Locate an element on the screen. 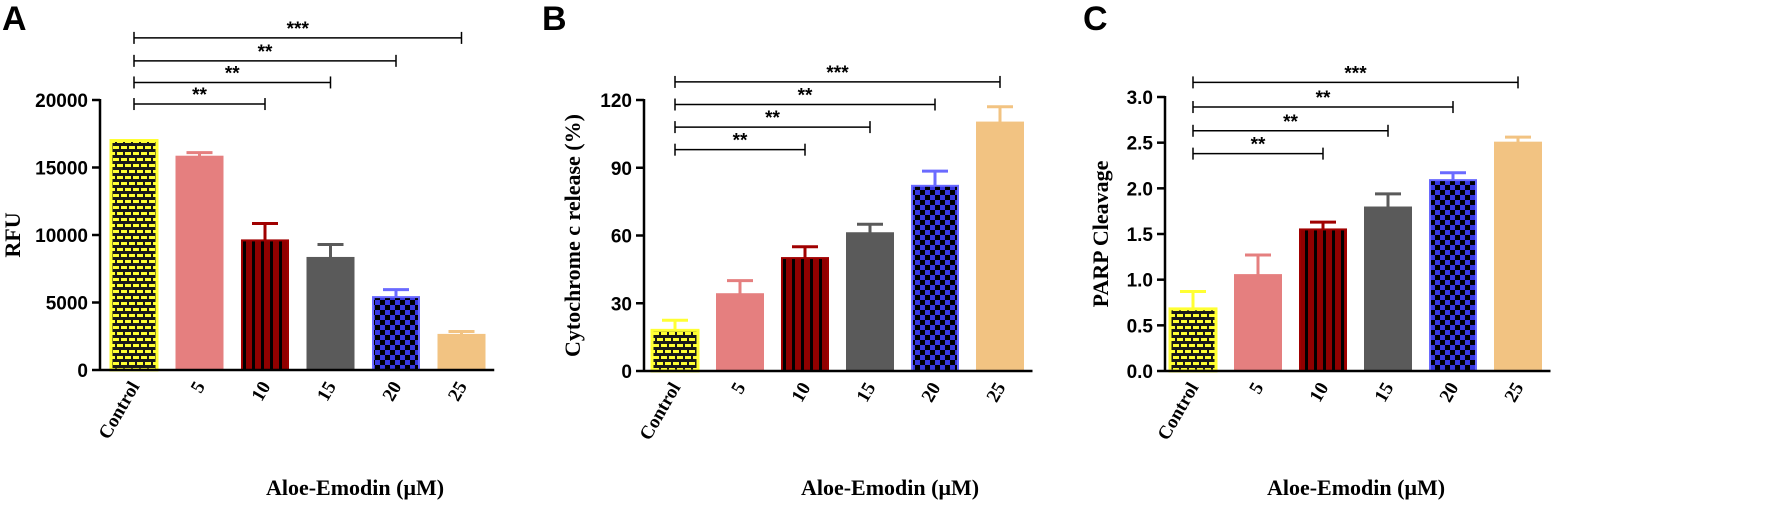 The image size is (1772, 505). y-tick-label: 0.0 is located at coordinates (1140, 372).